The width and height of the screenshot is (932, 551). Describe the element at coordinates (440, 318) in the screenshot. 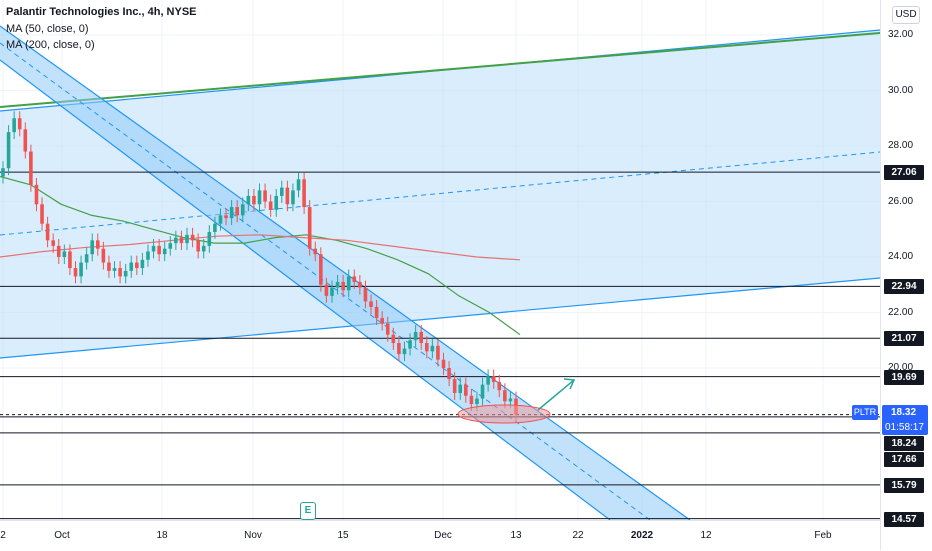

I see `ascending-channel-bottom` at that location.